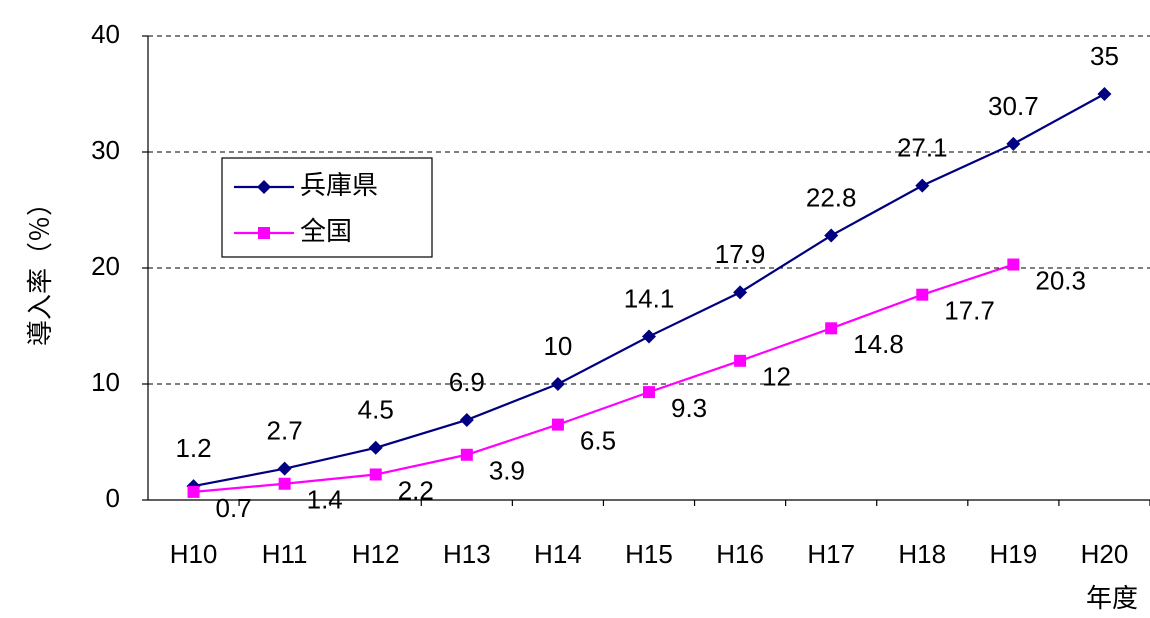 This screenshot has width=1150, height=618. I want to click on data-label: 27.1, so click(922, 148).